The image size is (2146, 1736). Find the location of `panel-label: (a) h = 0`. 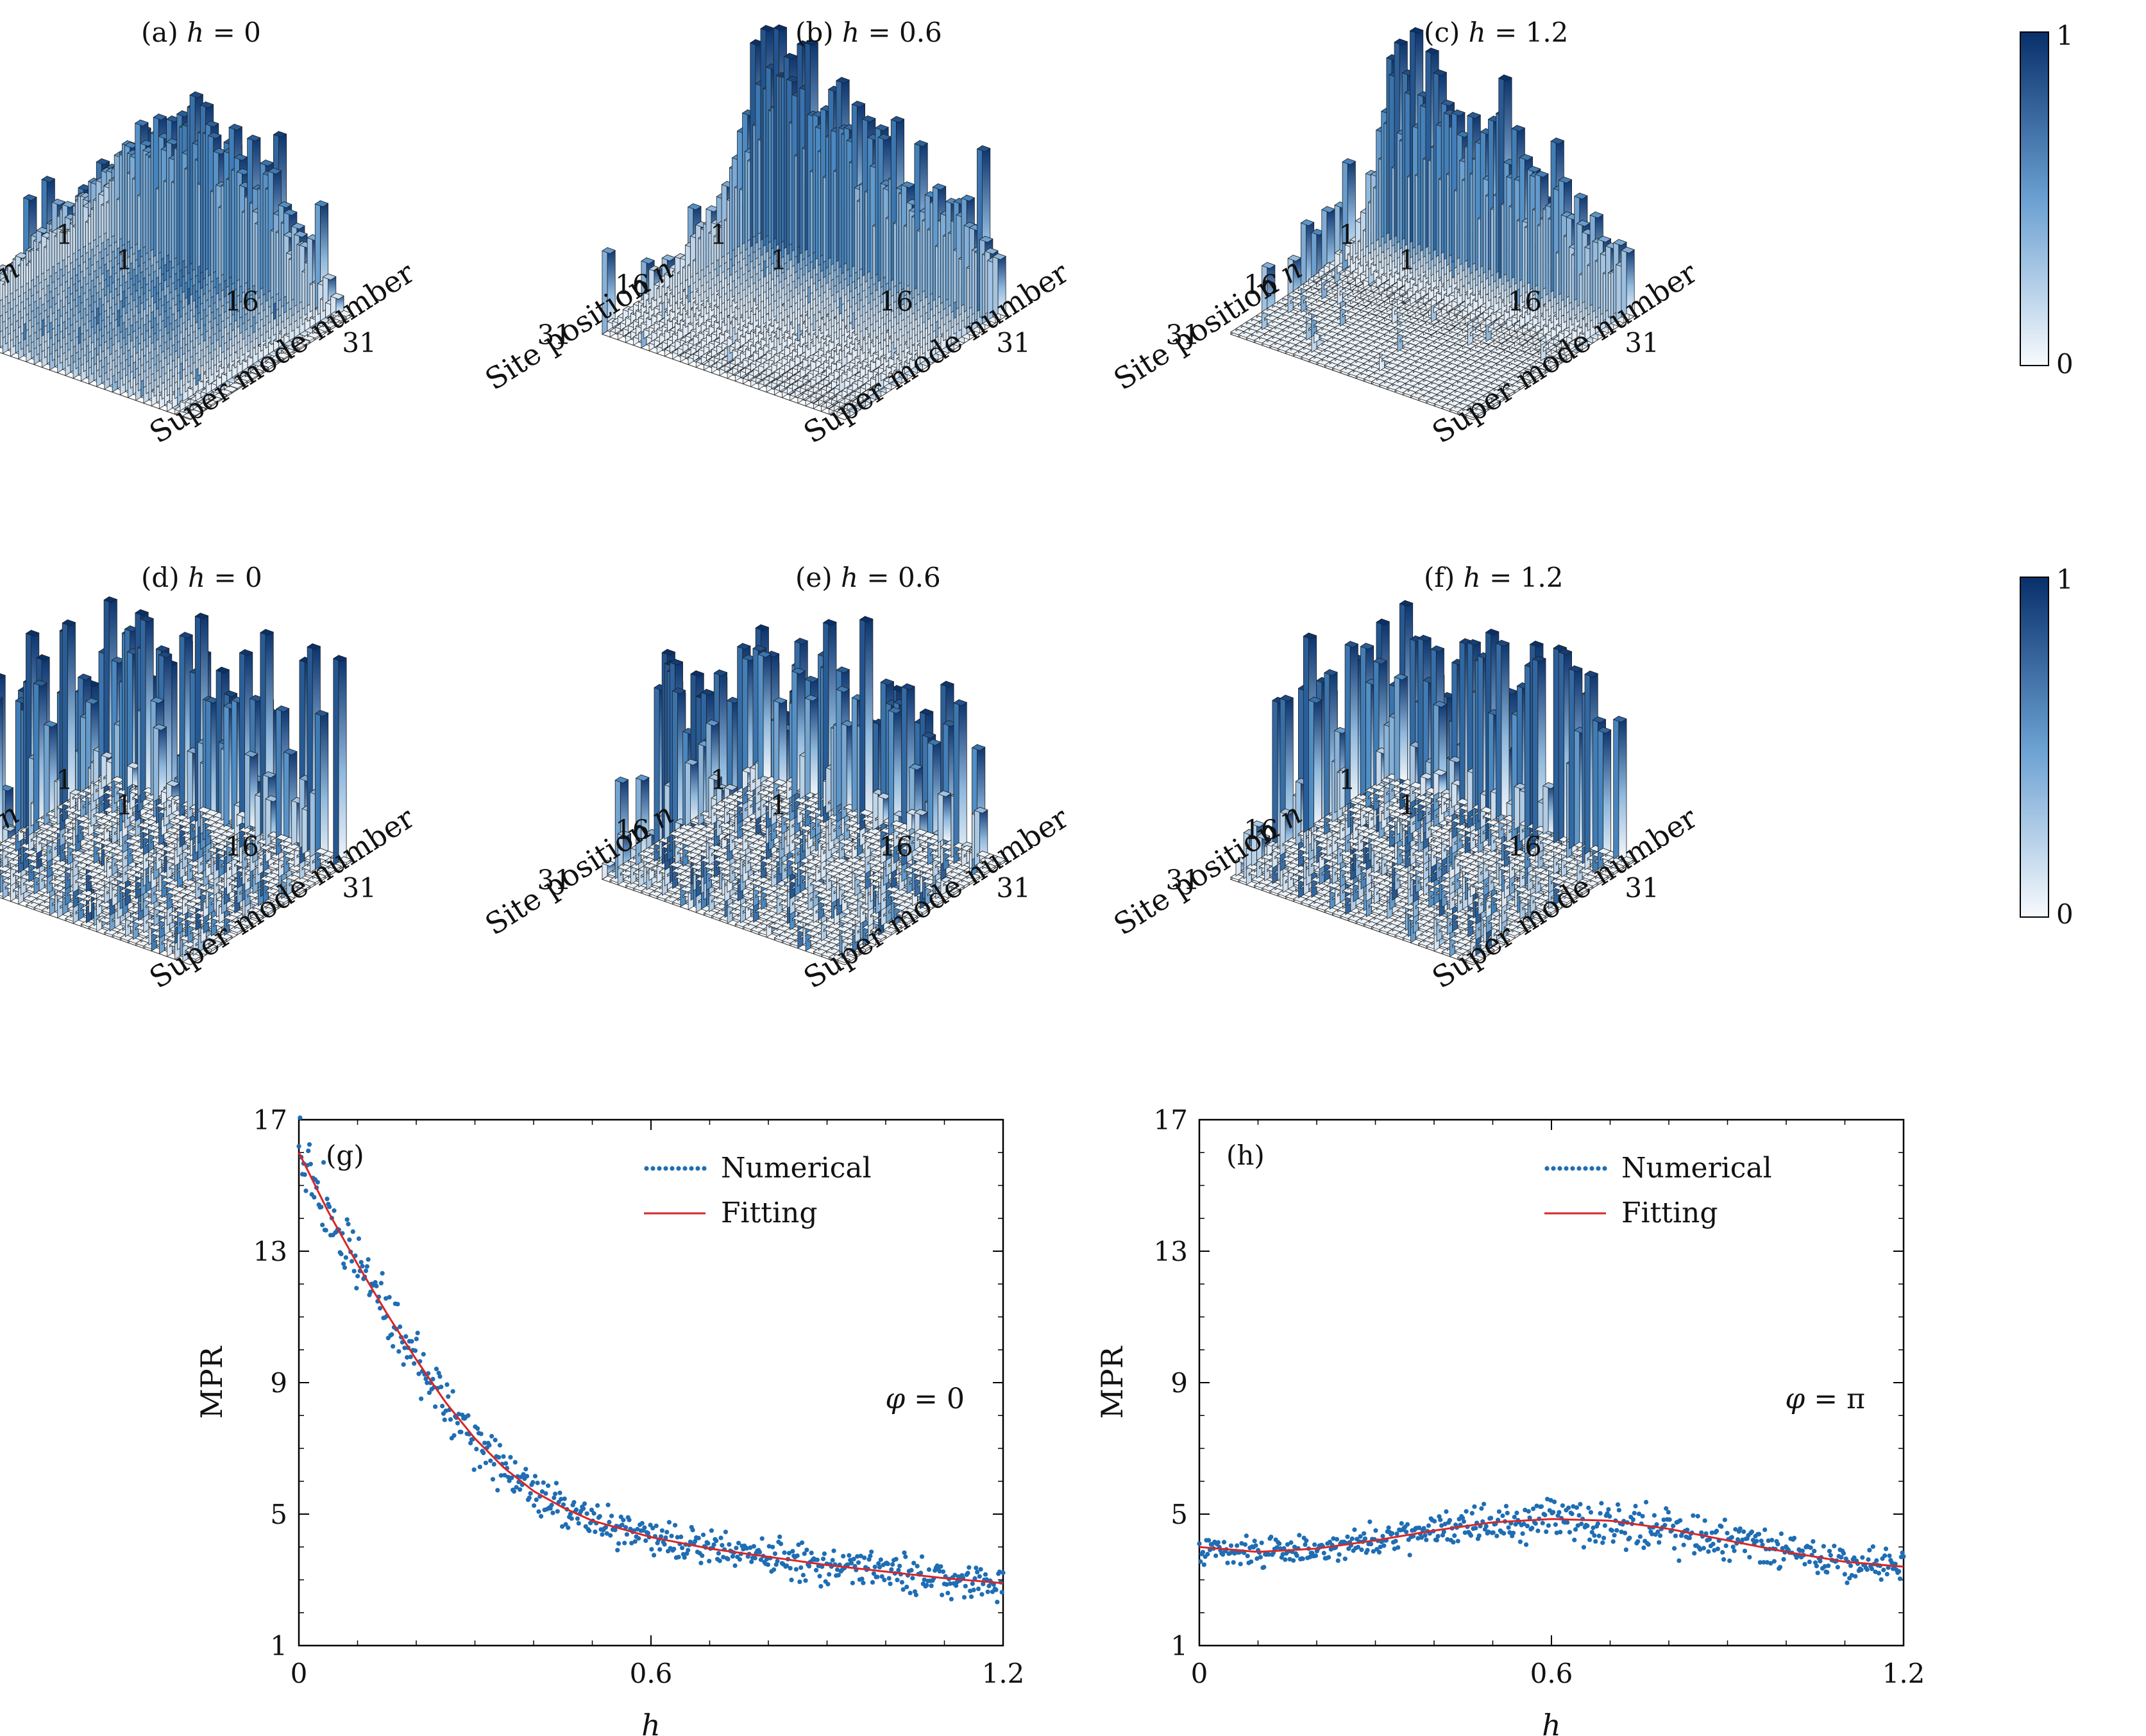

panel-label: (a) h = 0 is located at coordinates (201, 32).